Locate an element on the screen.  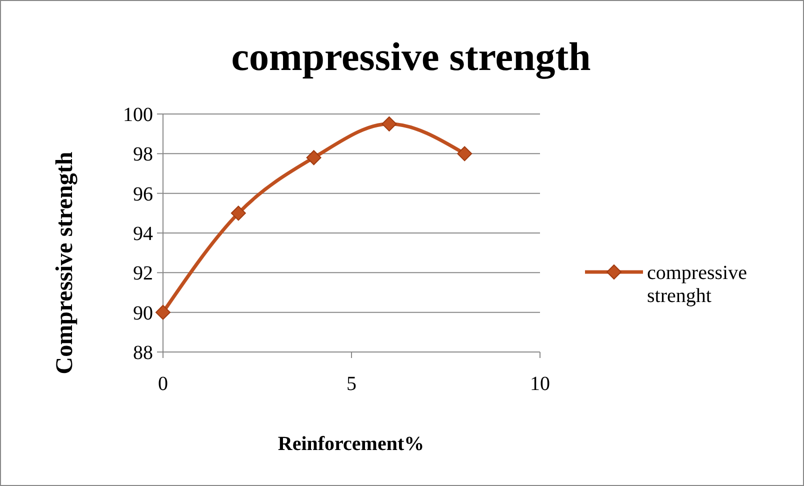
y-tick-label: 100 is located at coordinates (138, 115).